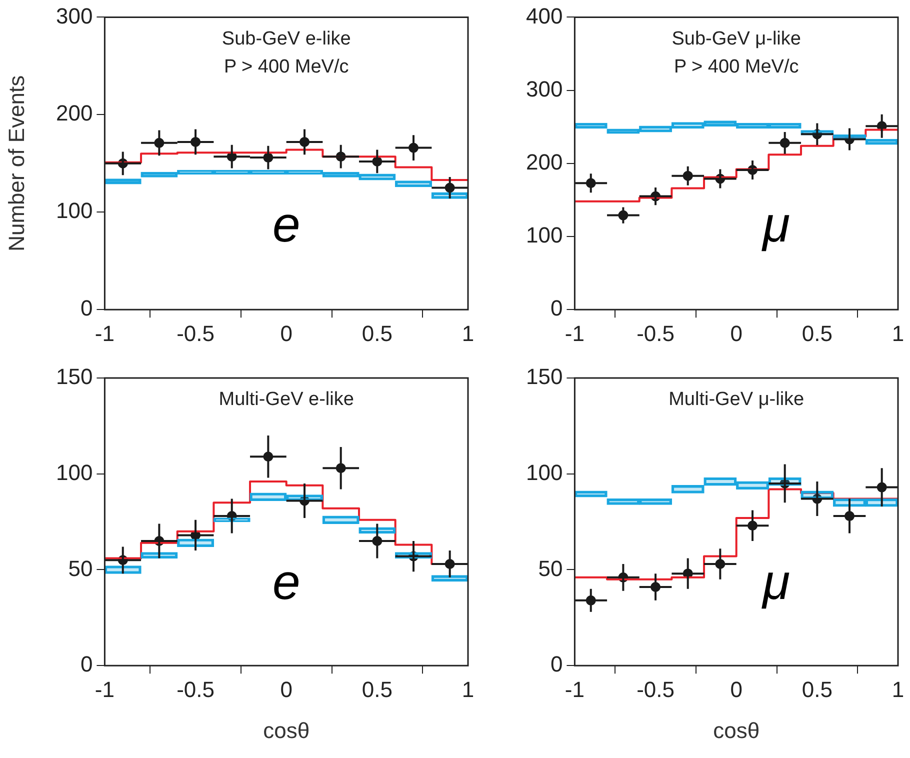 The width and height of the screenshot is (910, 758). I want to click on text: Sub-GeV μ-like, so click(736, 39).